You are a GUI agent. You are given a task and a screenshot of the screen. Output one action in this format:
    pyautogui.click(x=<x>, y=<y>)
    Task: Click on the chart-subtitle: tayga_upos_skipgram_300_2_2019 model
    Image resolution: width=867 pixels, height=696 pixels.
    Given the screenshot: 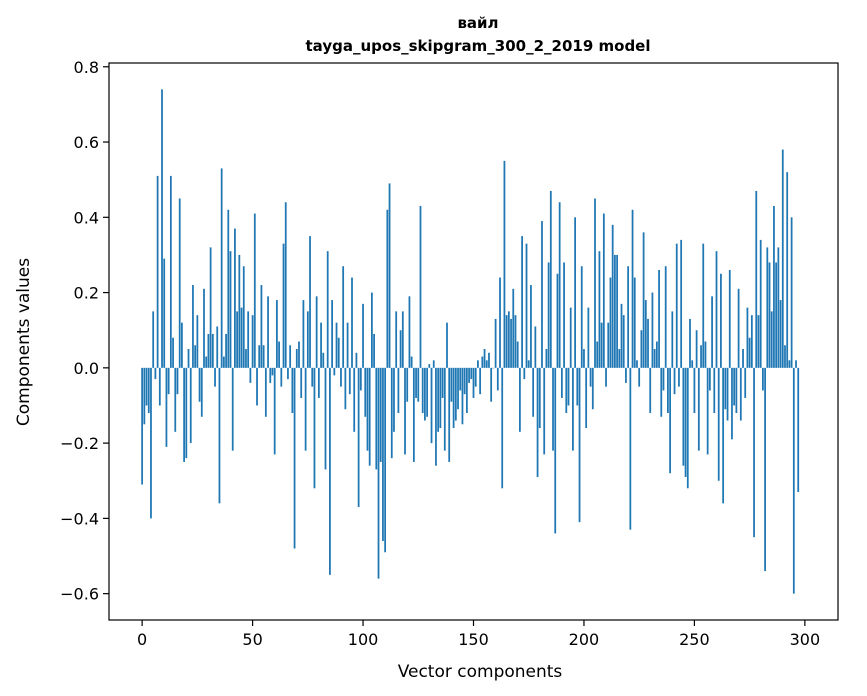 What is the action you would take?
    pyautogui.click(x=478, y=46)
    